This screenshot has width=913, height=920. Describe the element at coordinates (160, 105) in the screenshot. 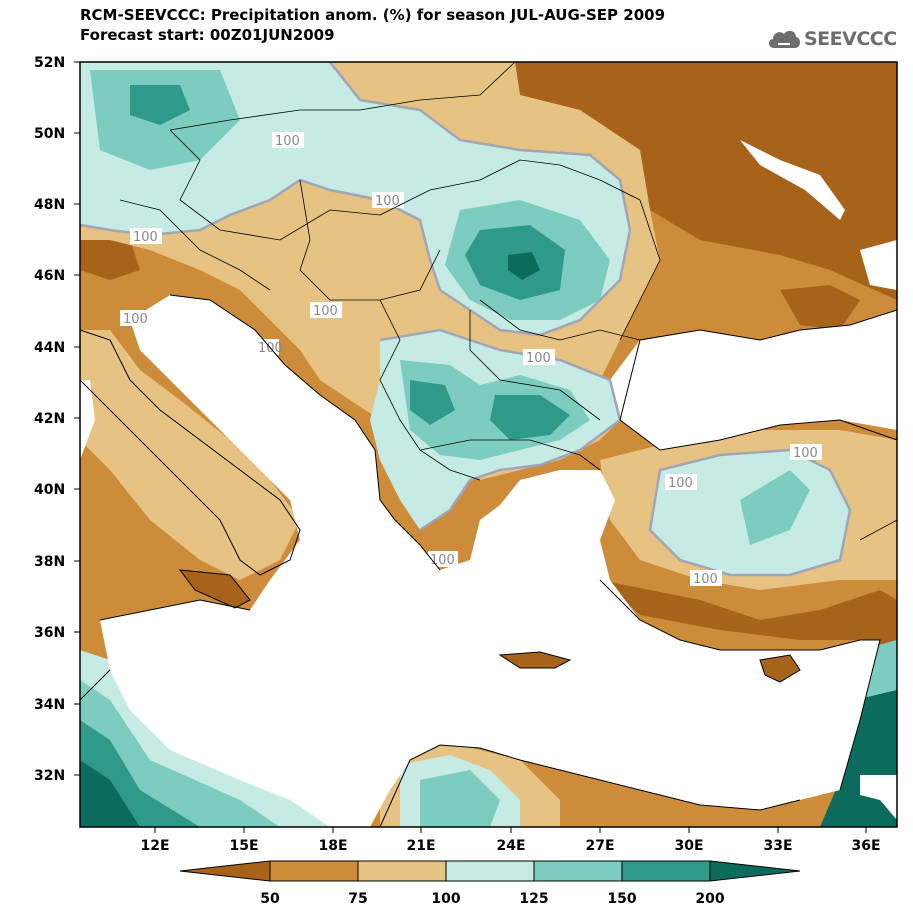

I see `field-150-200-germany` at that location.